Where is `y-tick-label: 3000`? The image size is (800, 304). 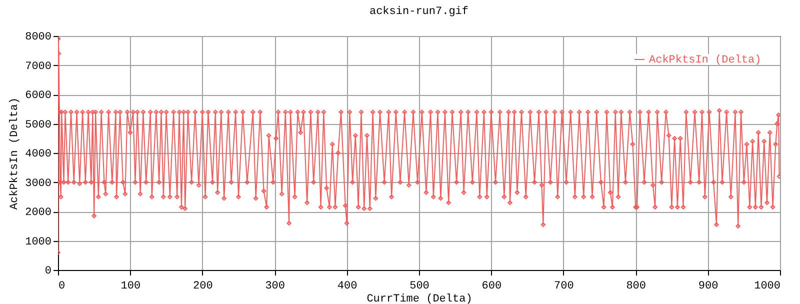 y-tick-label: 3000 is located at coordinates (38, 184).